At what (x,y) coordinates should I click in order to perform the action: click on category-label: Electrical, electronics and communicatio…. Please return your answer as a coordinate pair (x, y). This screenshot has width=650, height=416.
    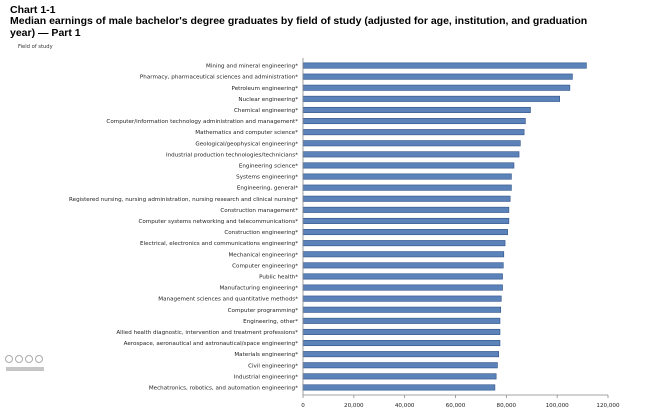
    Looking at the image, I should click on (219, 244).